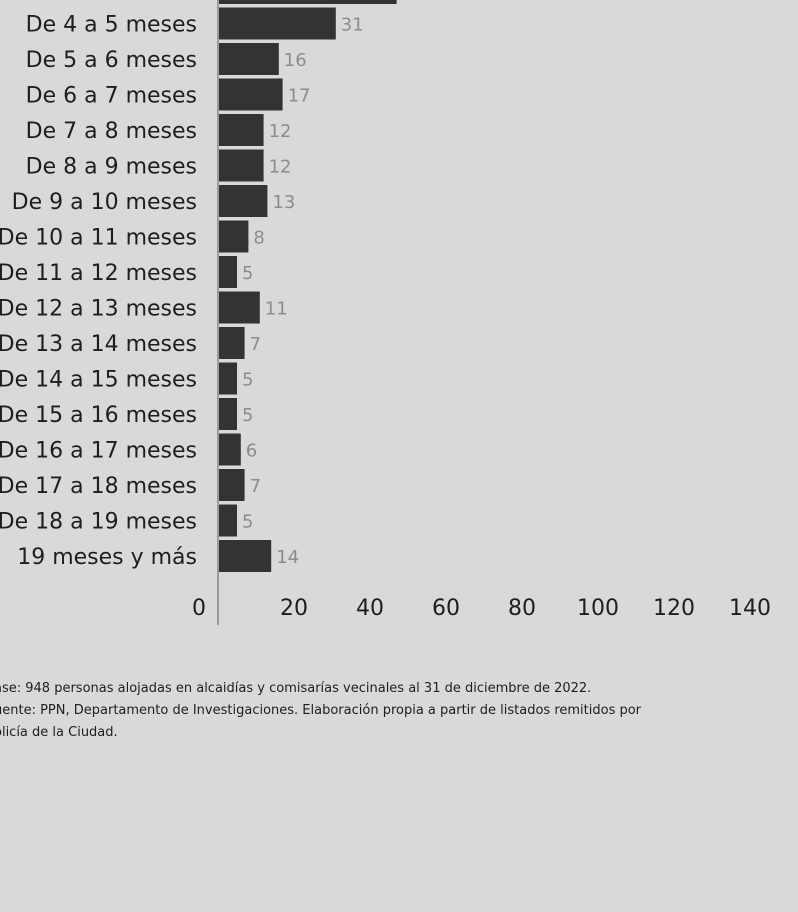  What do you see at coordinates (199, 608) in the screenshot?
I see `x-tick-label: 0` at bounding box center [199, 608].